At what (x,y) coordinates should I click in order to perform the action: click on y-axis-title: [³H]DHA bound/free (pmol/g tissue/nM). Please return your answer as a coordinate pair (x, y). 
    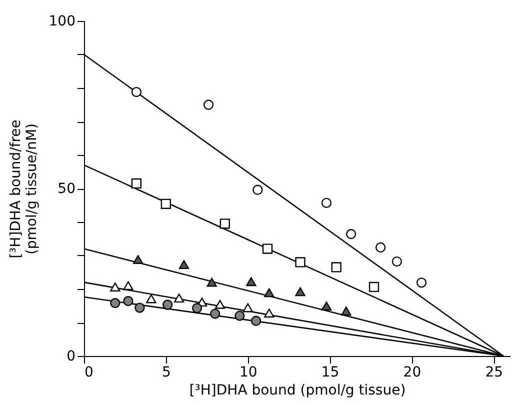
    Looking at the image, I should click on (24, 189).